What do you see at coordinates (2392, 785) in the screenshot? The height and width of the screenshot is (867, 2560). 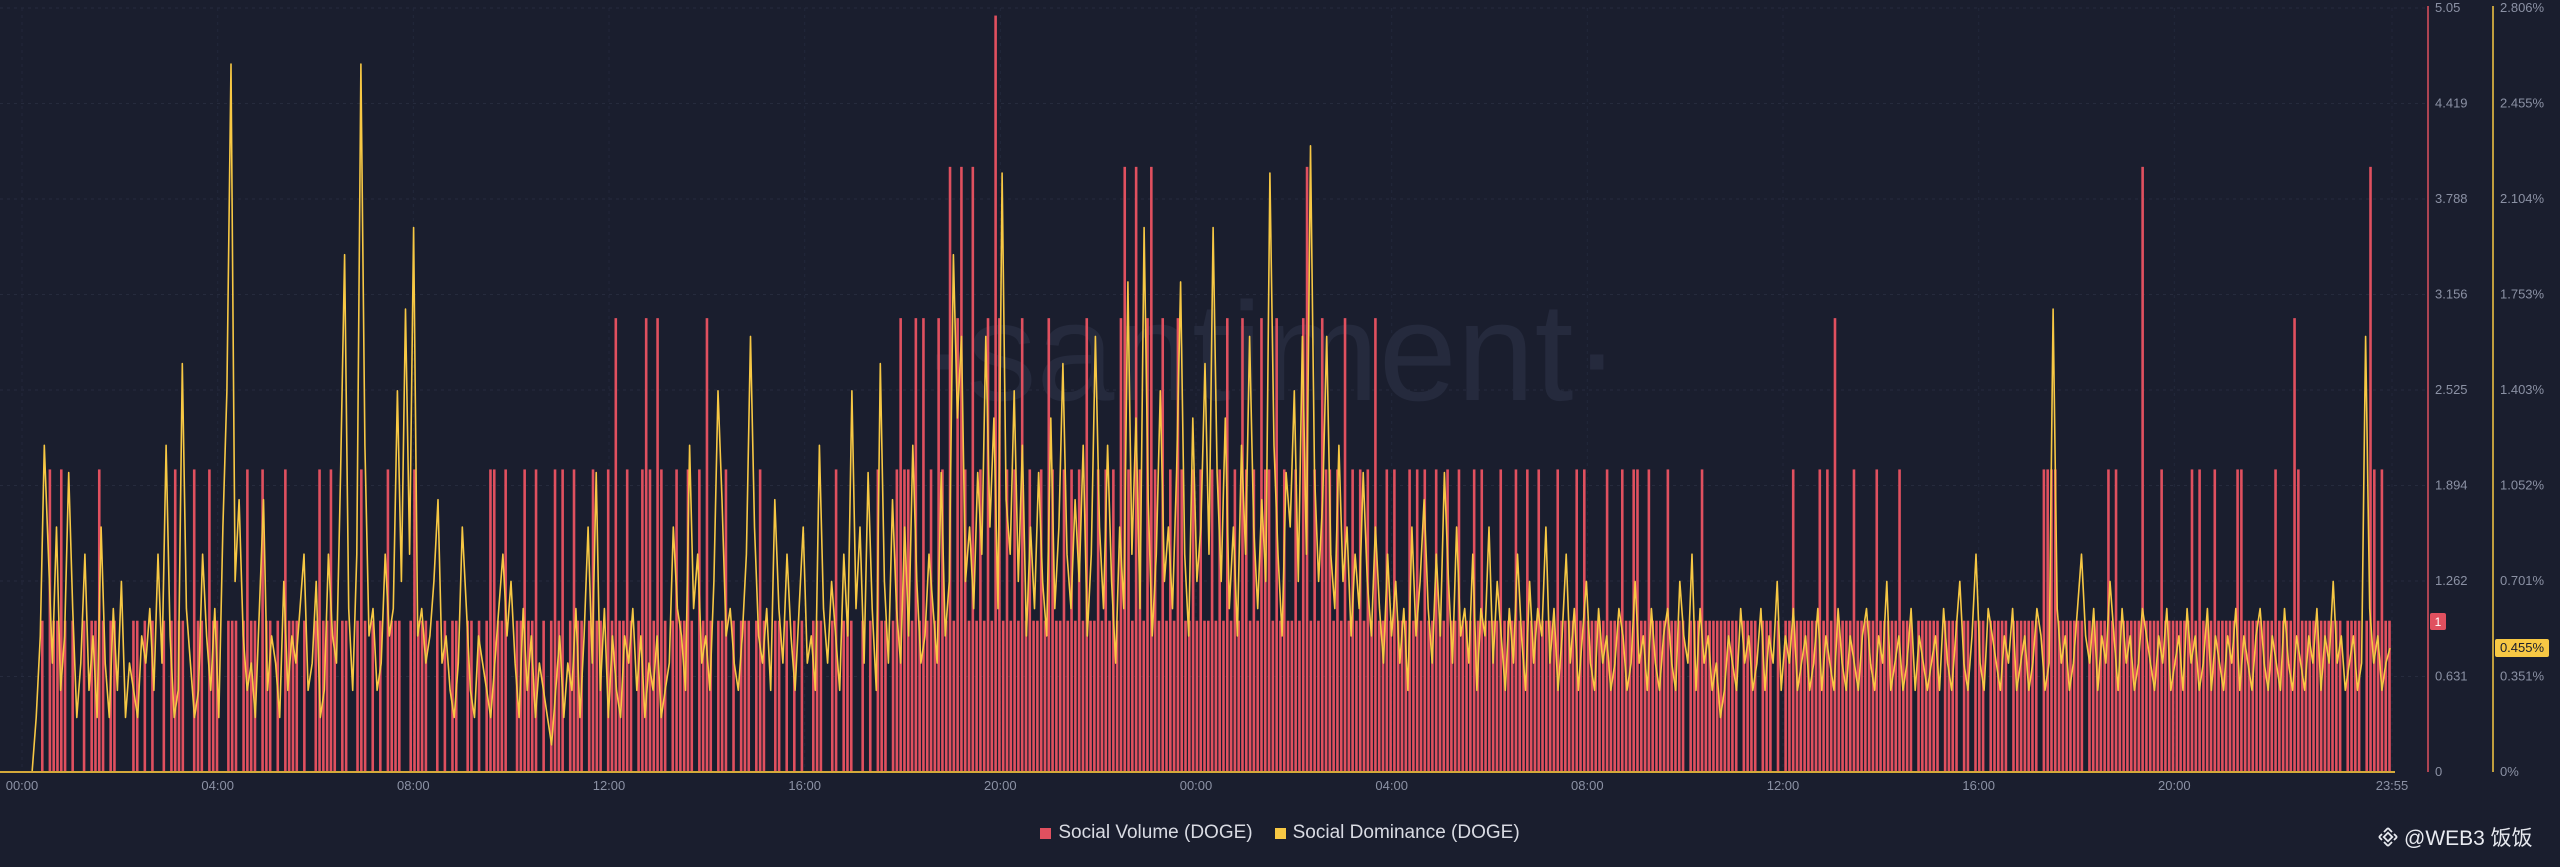 I see `x-tick-label: 23:55` at bounding box center [2392, 785].